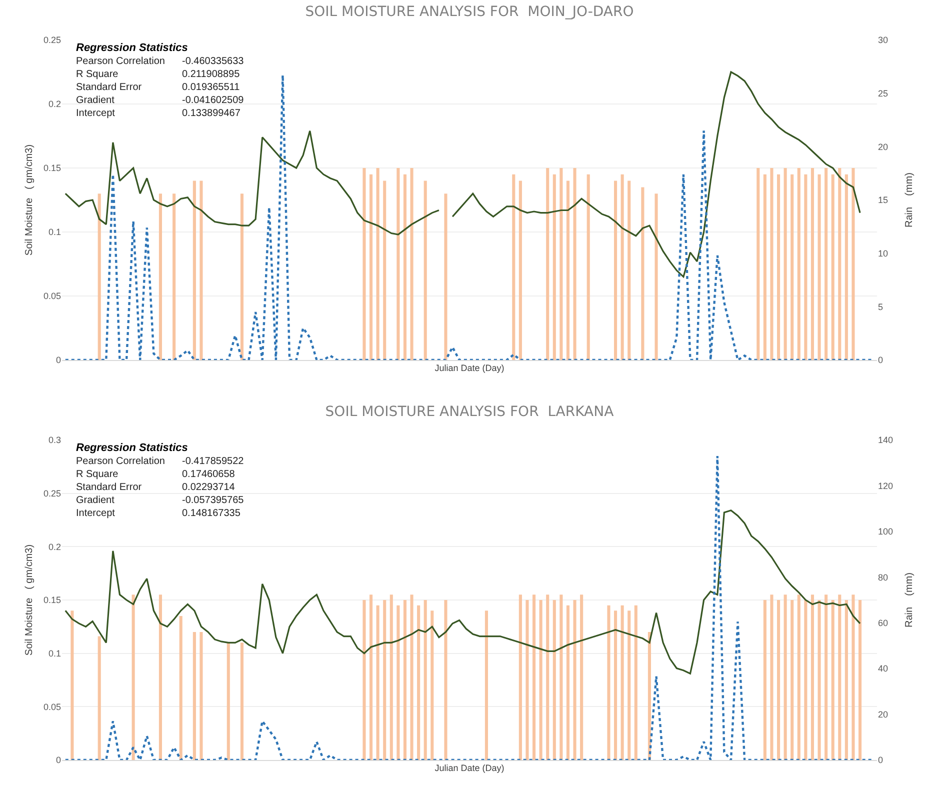 The image size is (939, 805). What do you see at coordinates (883, 40) in the screenshot?
I see `y2-tick-label: 30` at bounding box center [883, 40].